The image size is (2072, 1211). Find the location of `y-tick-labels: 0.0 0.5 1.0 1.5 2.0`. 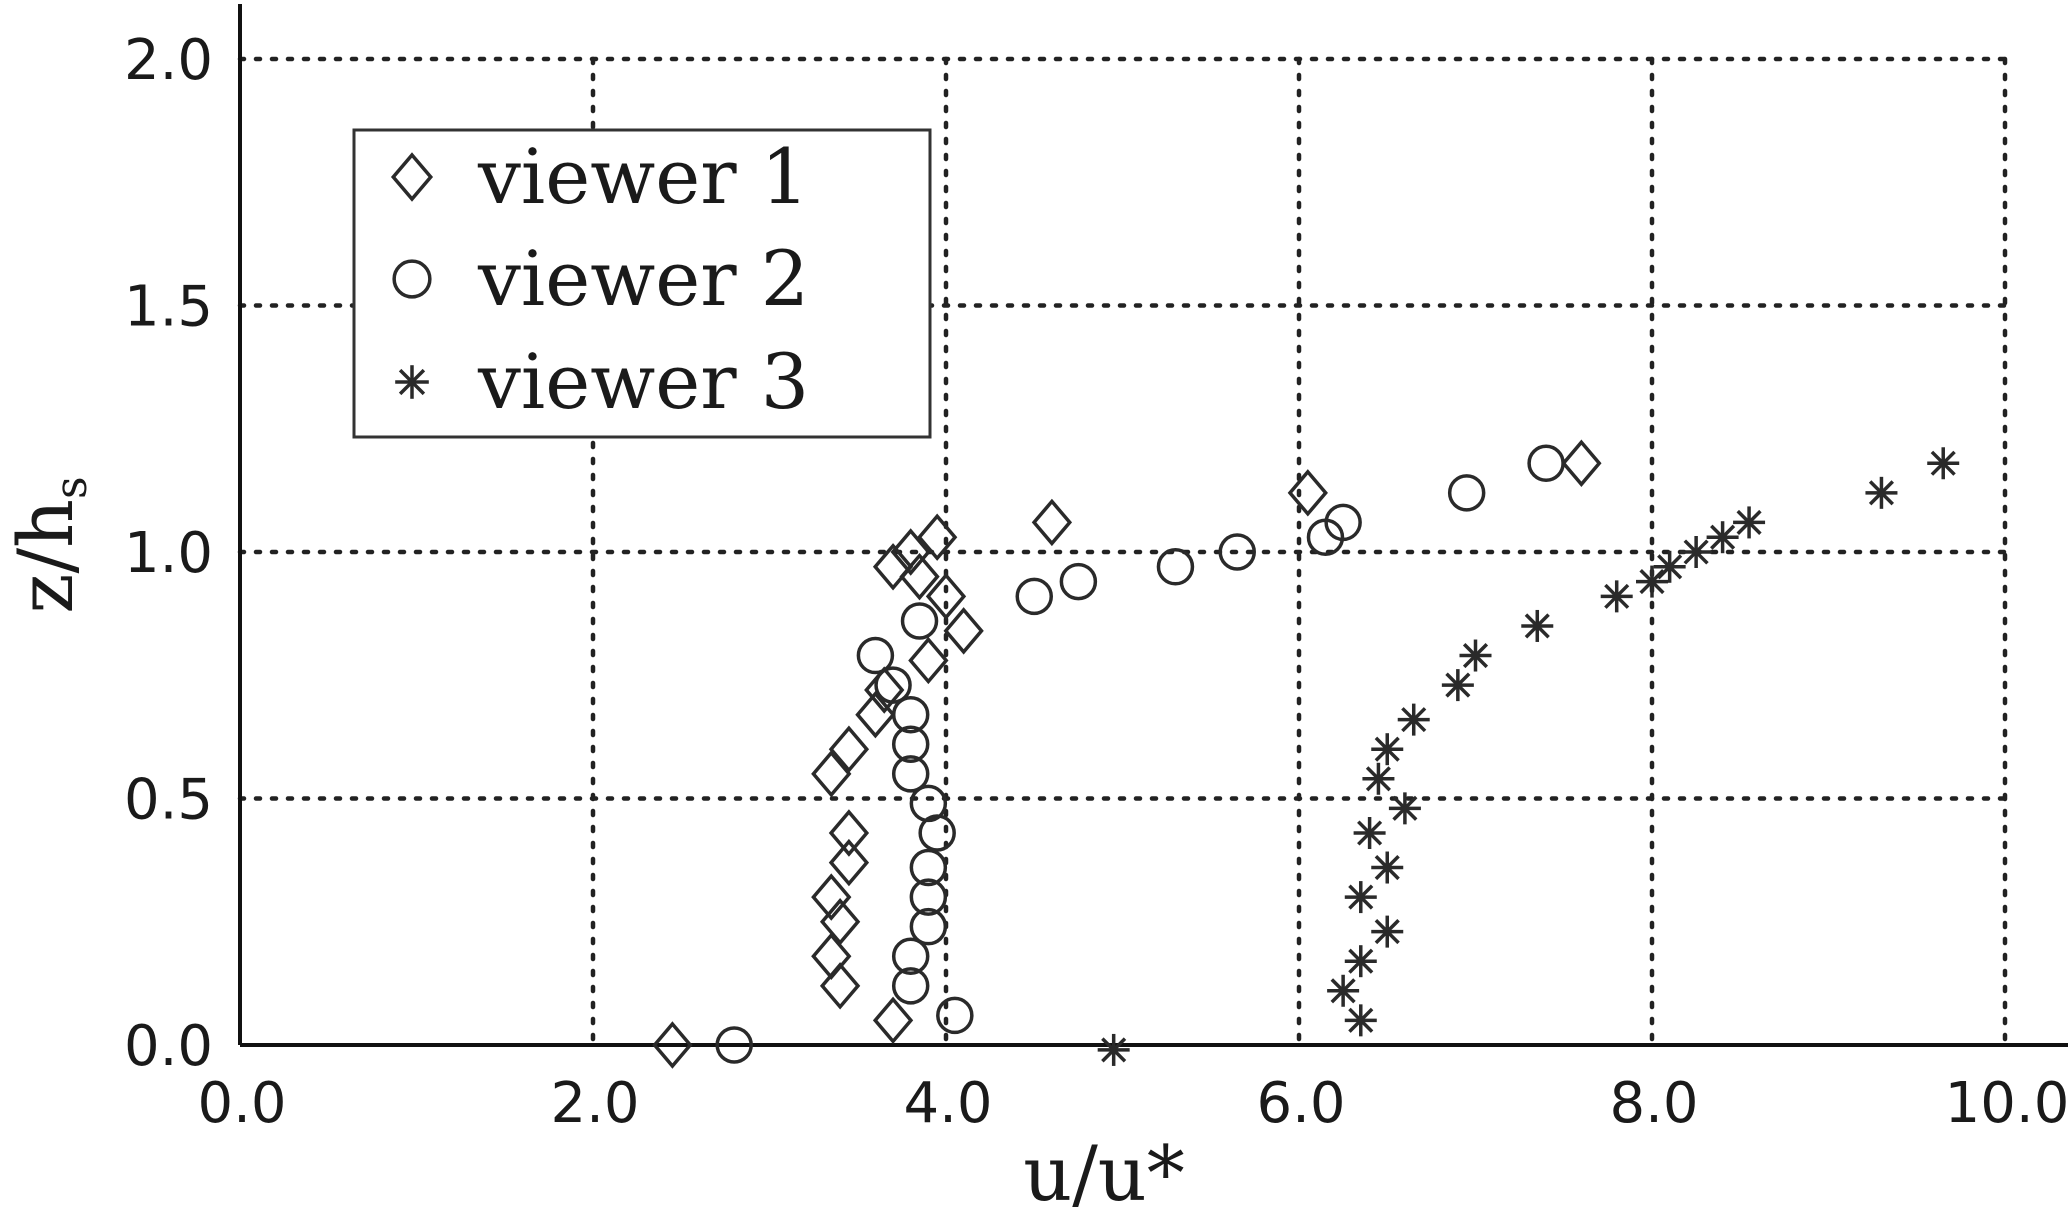

y-tick-labels: 0.0 0.5 1.0 1.5 2.0 is located at coordinates (168, 553).